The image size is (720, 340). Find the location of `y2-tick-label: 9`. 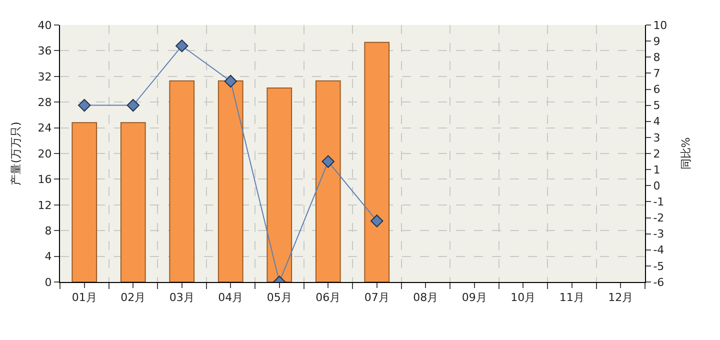

y2-tick-label: 9 is located at coordinates (656, 41).